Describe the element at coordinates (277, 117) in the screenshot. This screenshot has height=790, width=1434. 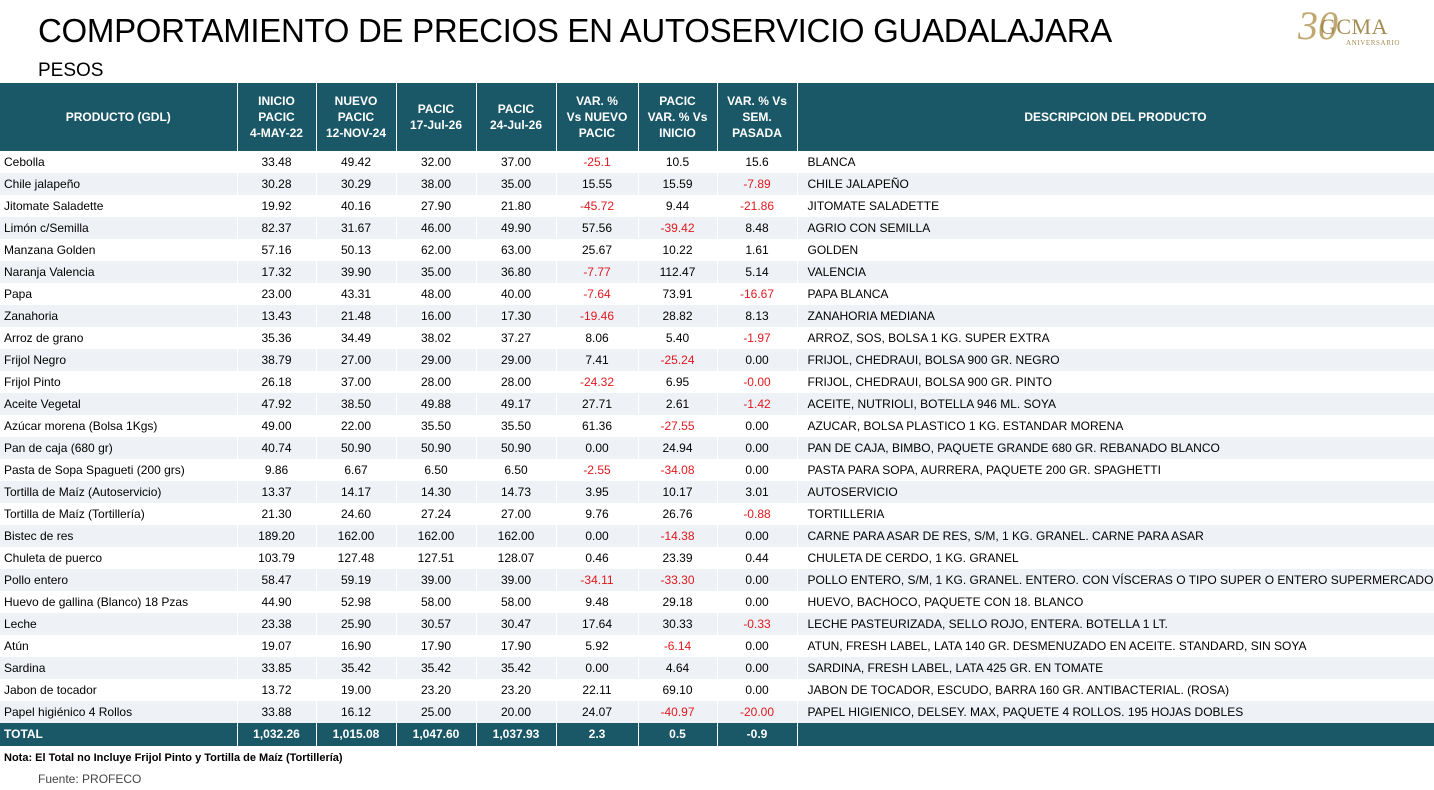
I see `column-header: INICIO PACIC 4-MAY-22` at that location.